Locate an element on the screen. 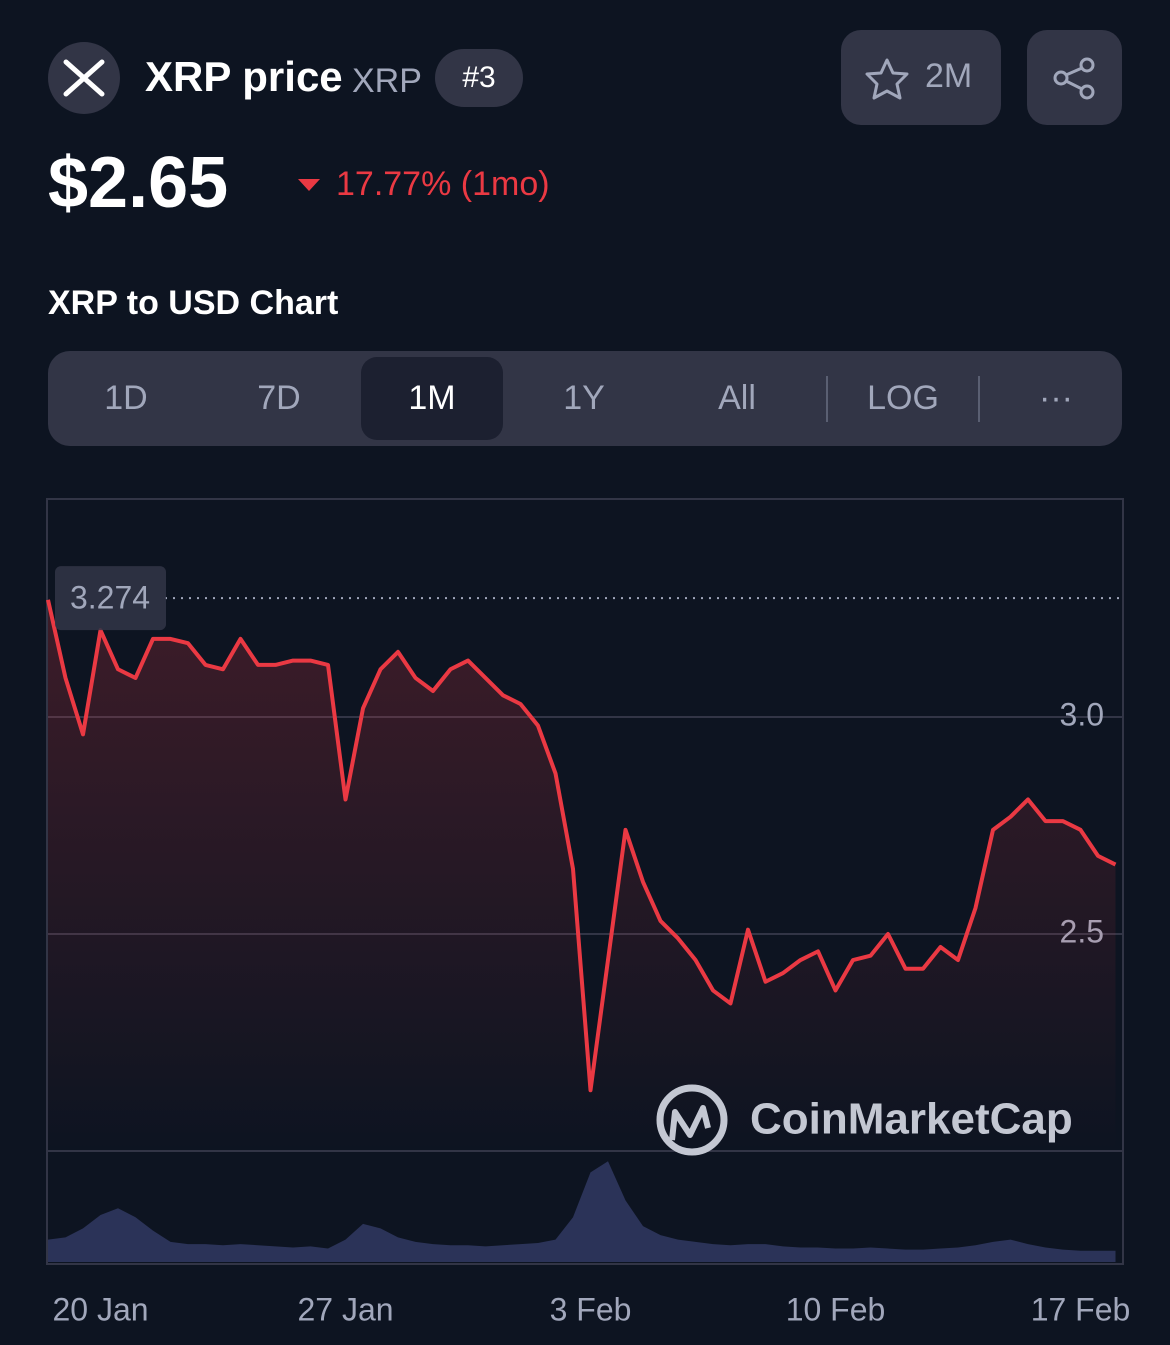  coin-logo is located at coordinates (84, 78).